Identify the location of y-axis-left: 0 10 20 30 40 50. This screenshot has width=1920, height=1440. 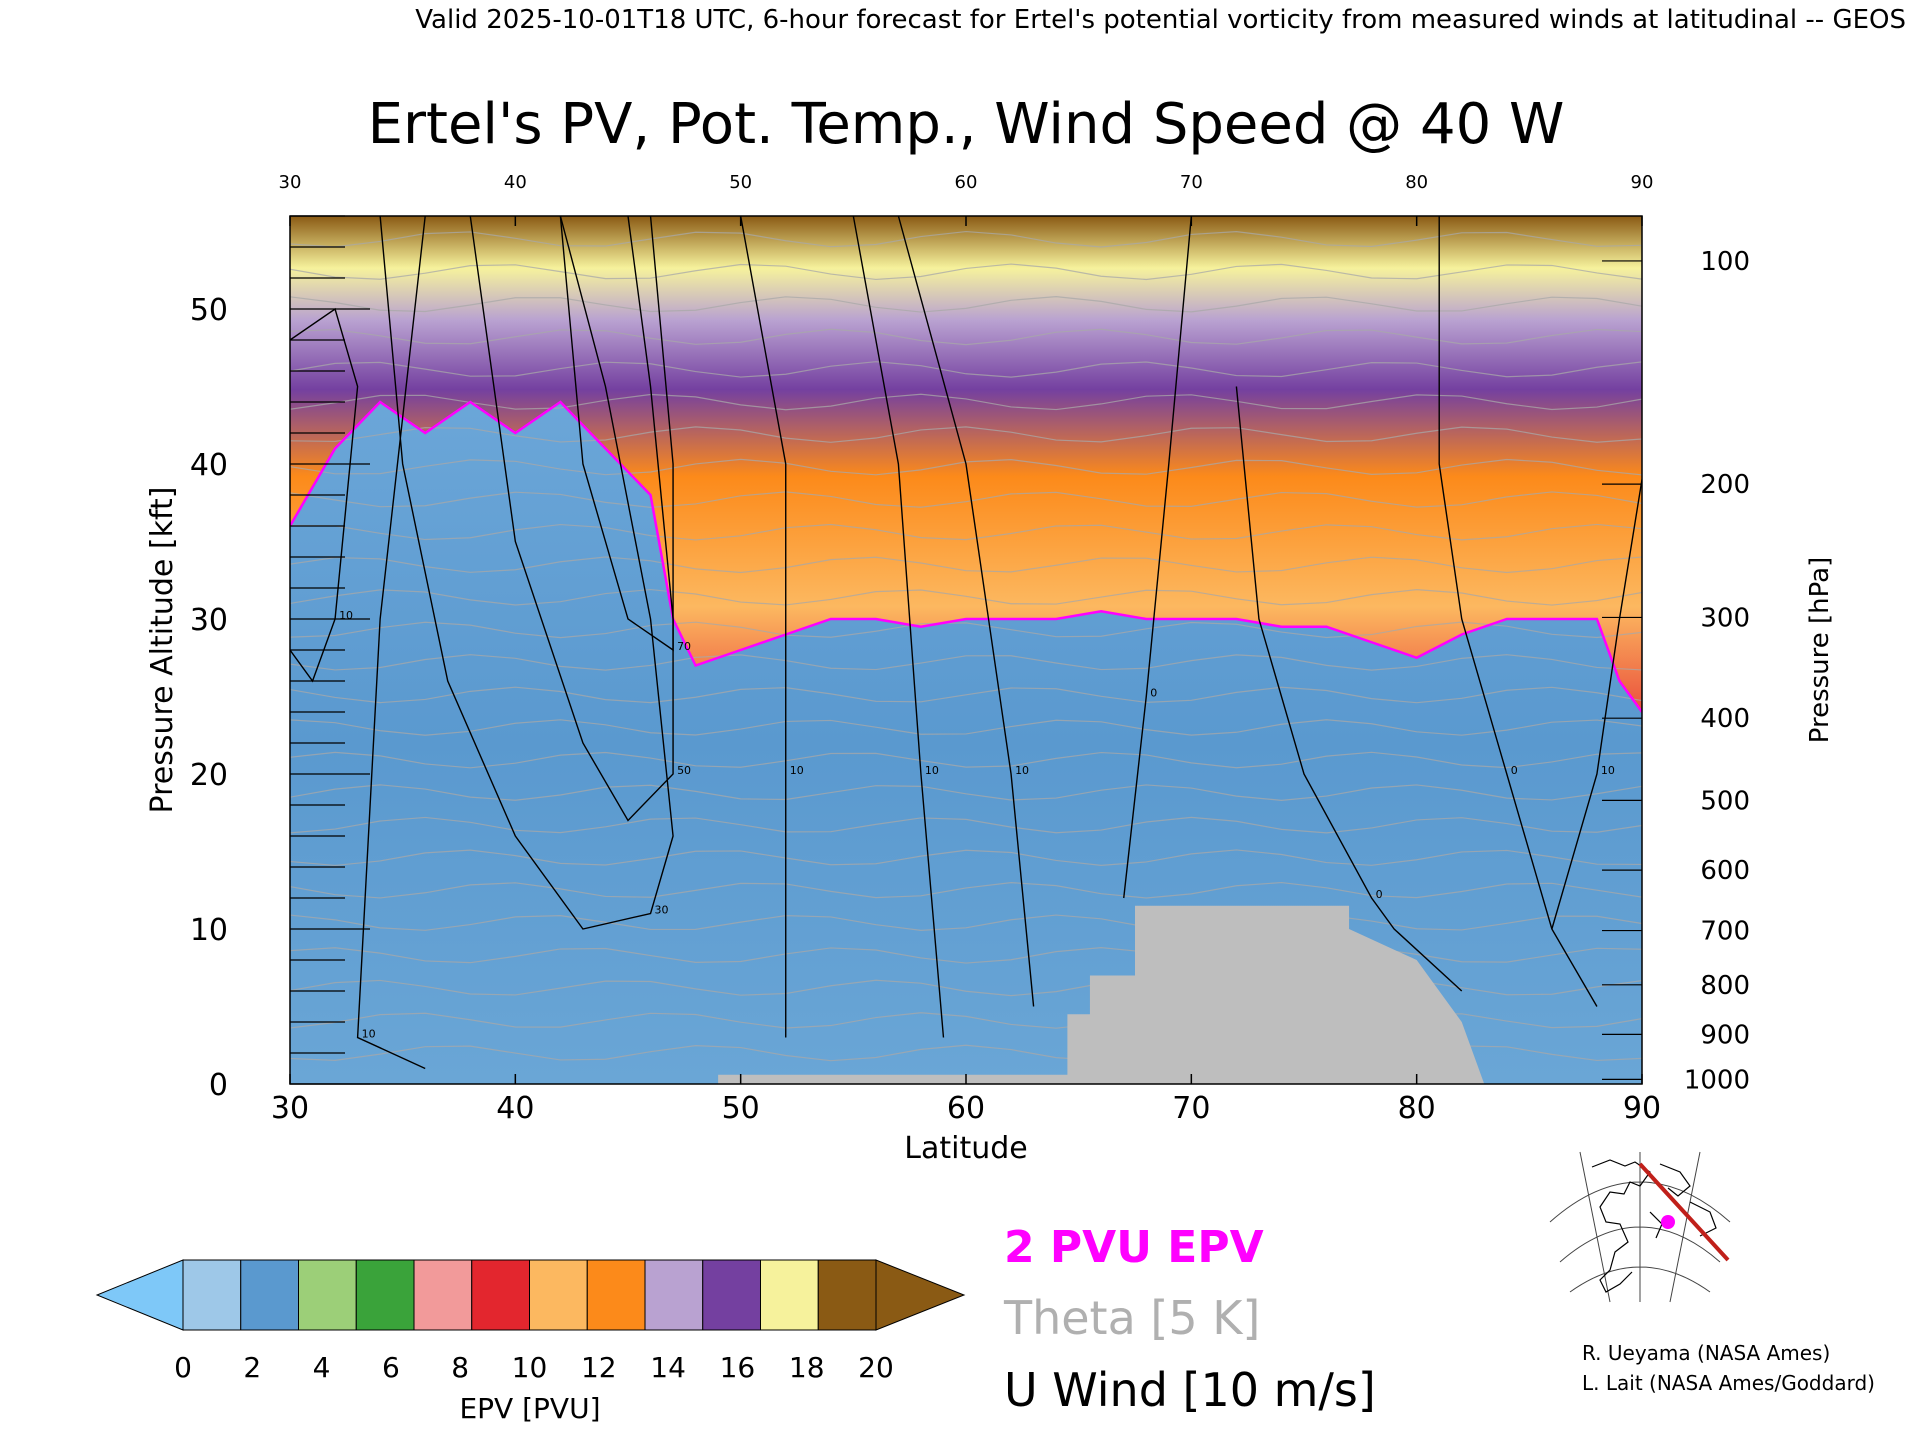
(280, 659).